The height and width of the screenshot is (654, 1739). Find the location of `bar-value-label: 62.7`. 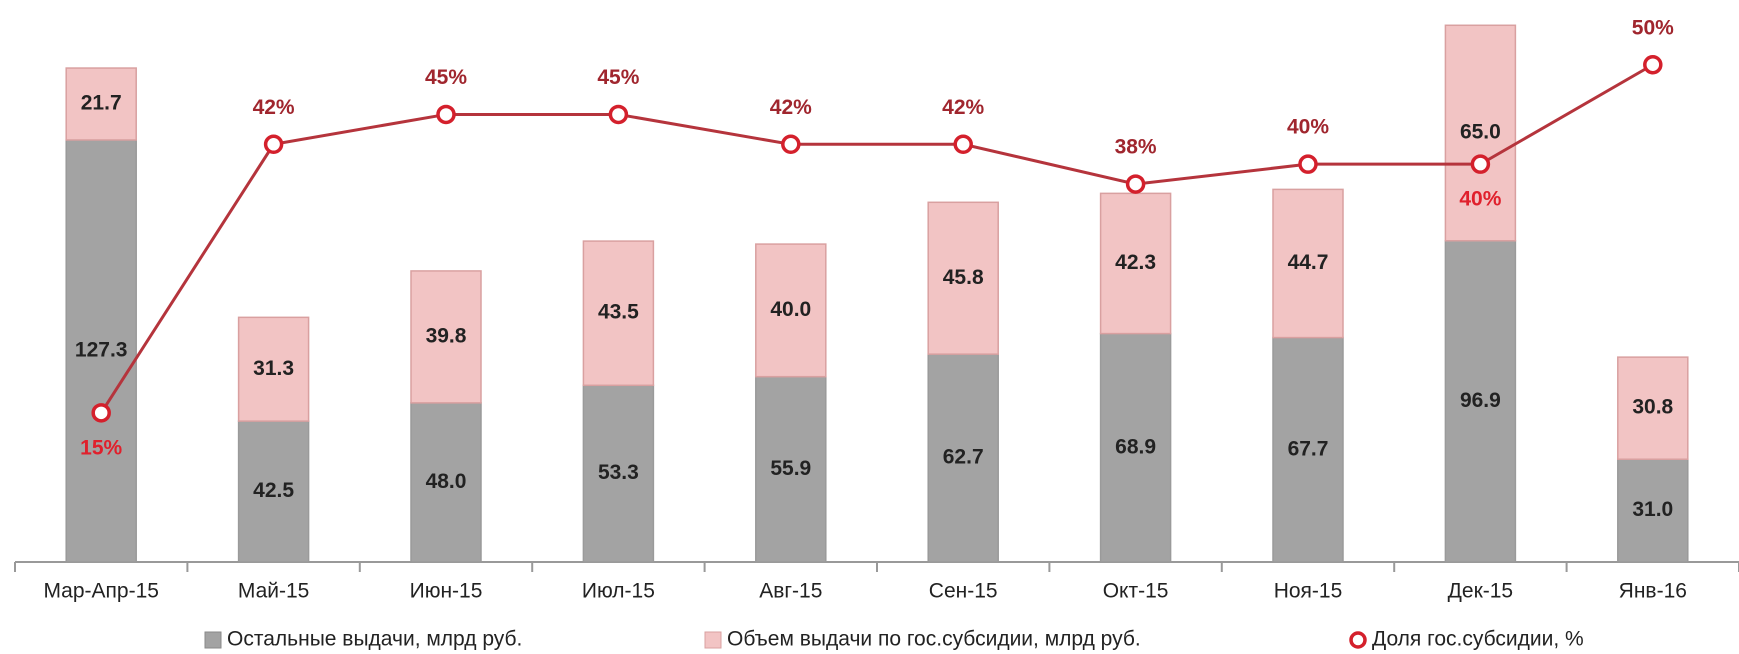

bar-value-label: 62.7 is located at coordinates (963, 457).